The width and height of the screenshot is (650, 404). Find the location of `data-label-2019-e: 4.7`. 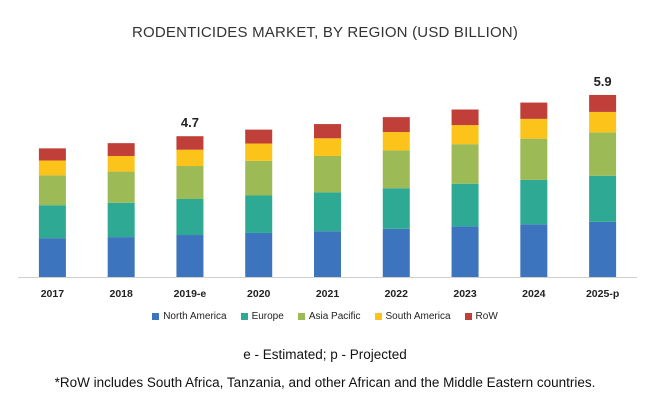

data-label-2019-e: 4.7 is located at coordinates (190, 122).